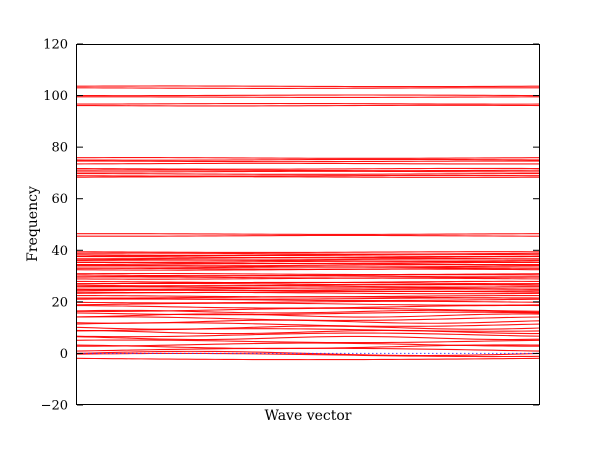 Image resolution: width=600 pixels, height=450 pixels. I want to click on y-tick-label: 80, so click(59, 148).